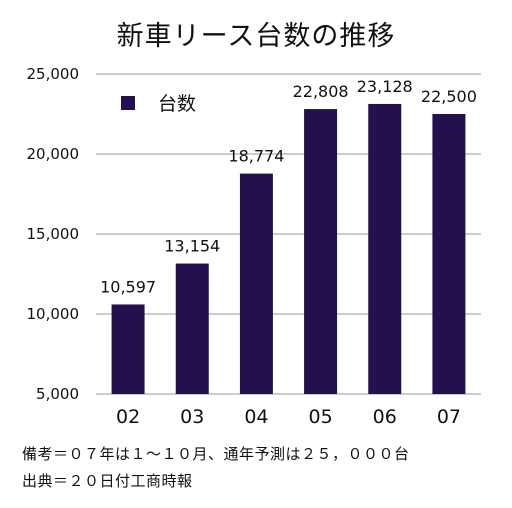  I want to click on data-label: 18,774, so click(256, 156).